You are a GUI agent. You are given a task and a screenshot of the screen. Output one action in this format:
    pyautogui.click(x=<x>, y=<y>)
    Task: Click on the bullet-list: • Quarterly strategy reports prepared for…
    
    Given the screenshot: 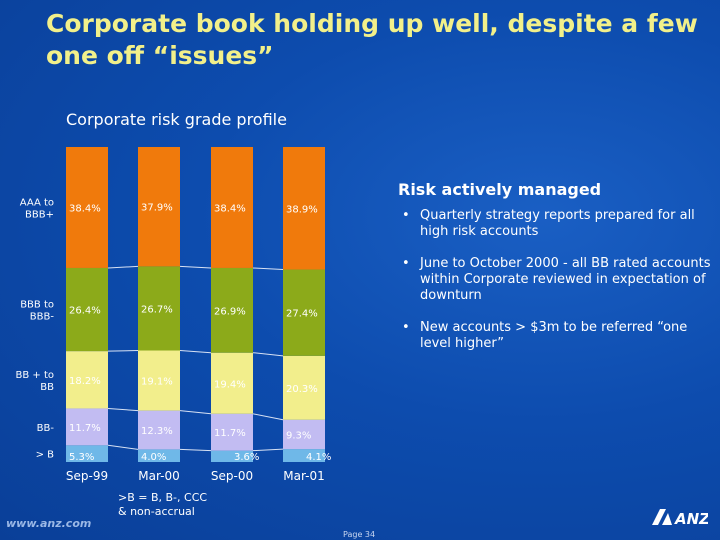 What is the action you would take?
    pyautogui.click(x=557, y=288)
    